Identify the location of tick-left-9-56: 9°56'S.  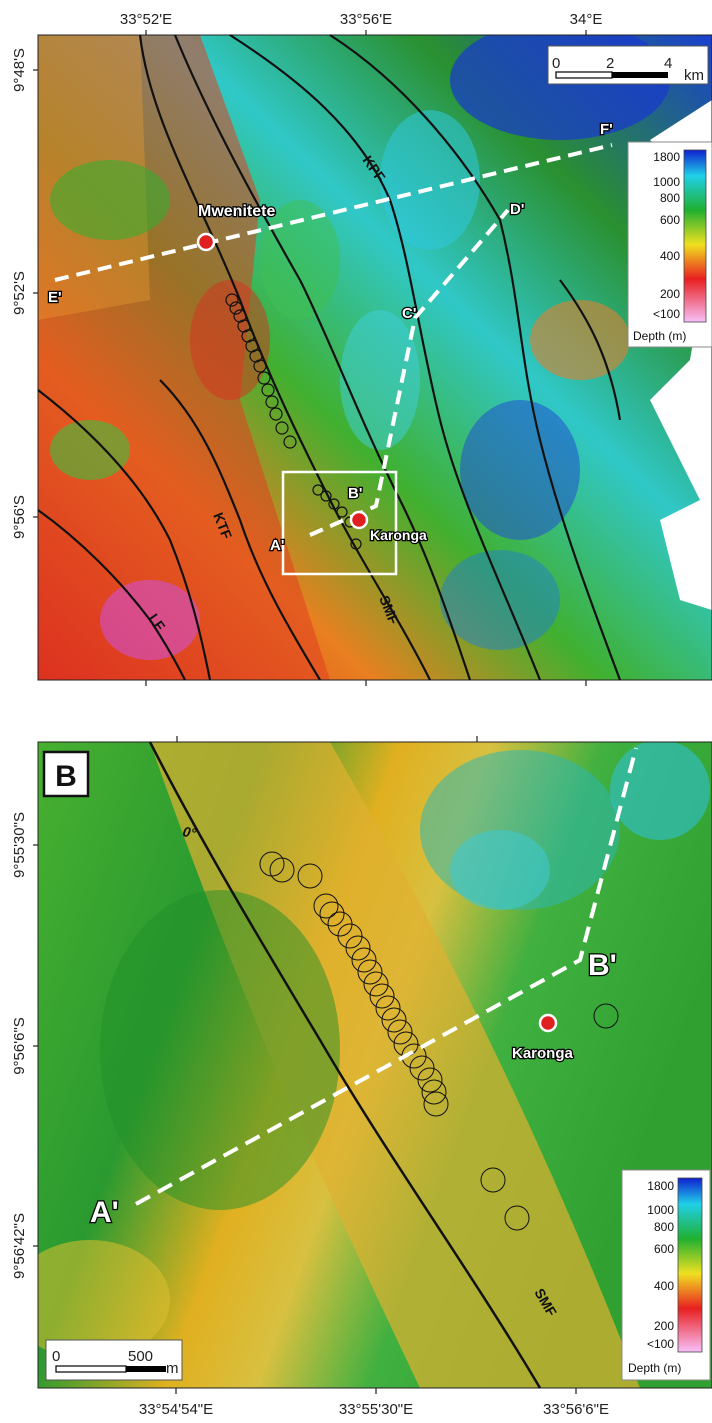
(19, 517).